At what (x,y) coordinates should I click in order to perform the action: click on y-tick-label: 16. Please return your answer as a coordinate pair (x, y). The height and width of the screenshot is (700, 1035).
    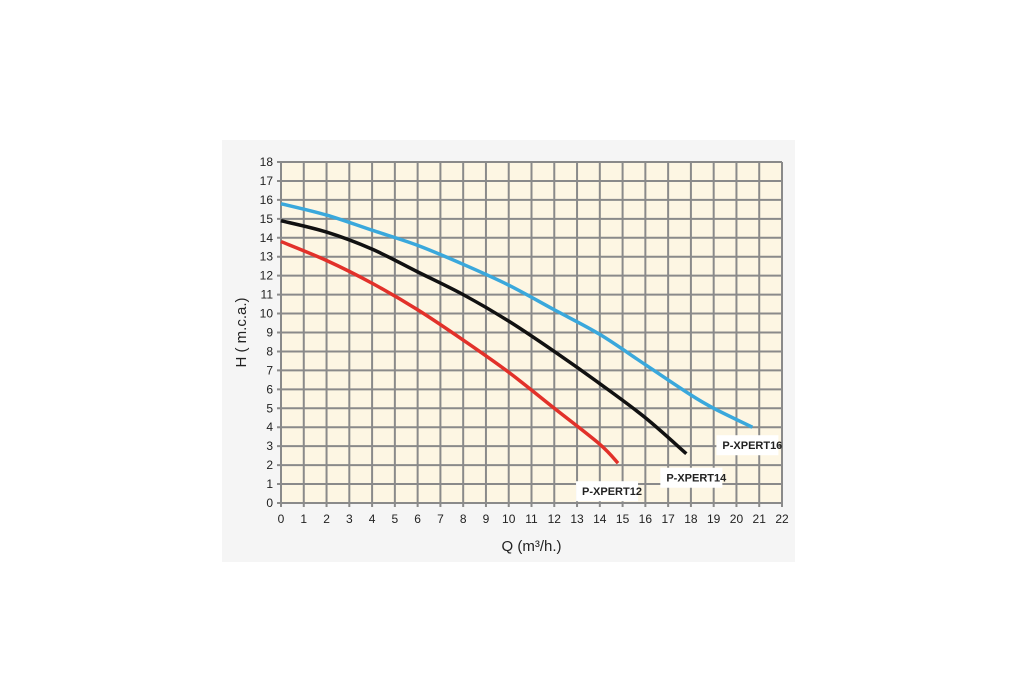
    Looking at the image, I should click on (267, 200).